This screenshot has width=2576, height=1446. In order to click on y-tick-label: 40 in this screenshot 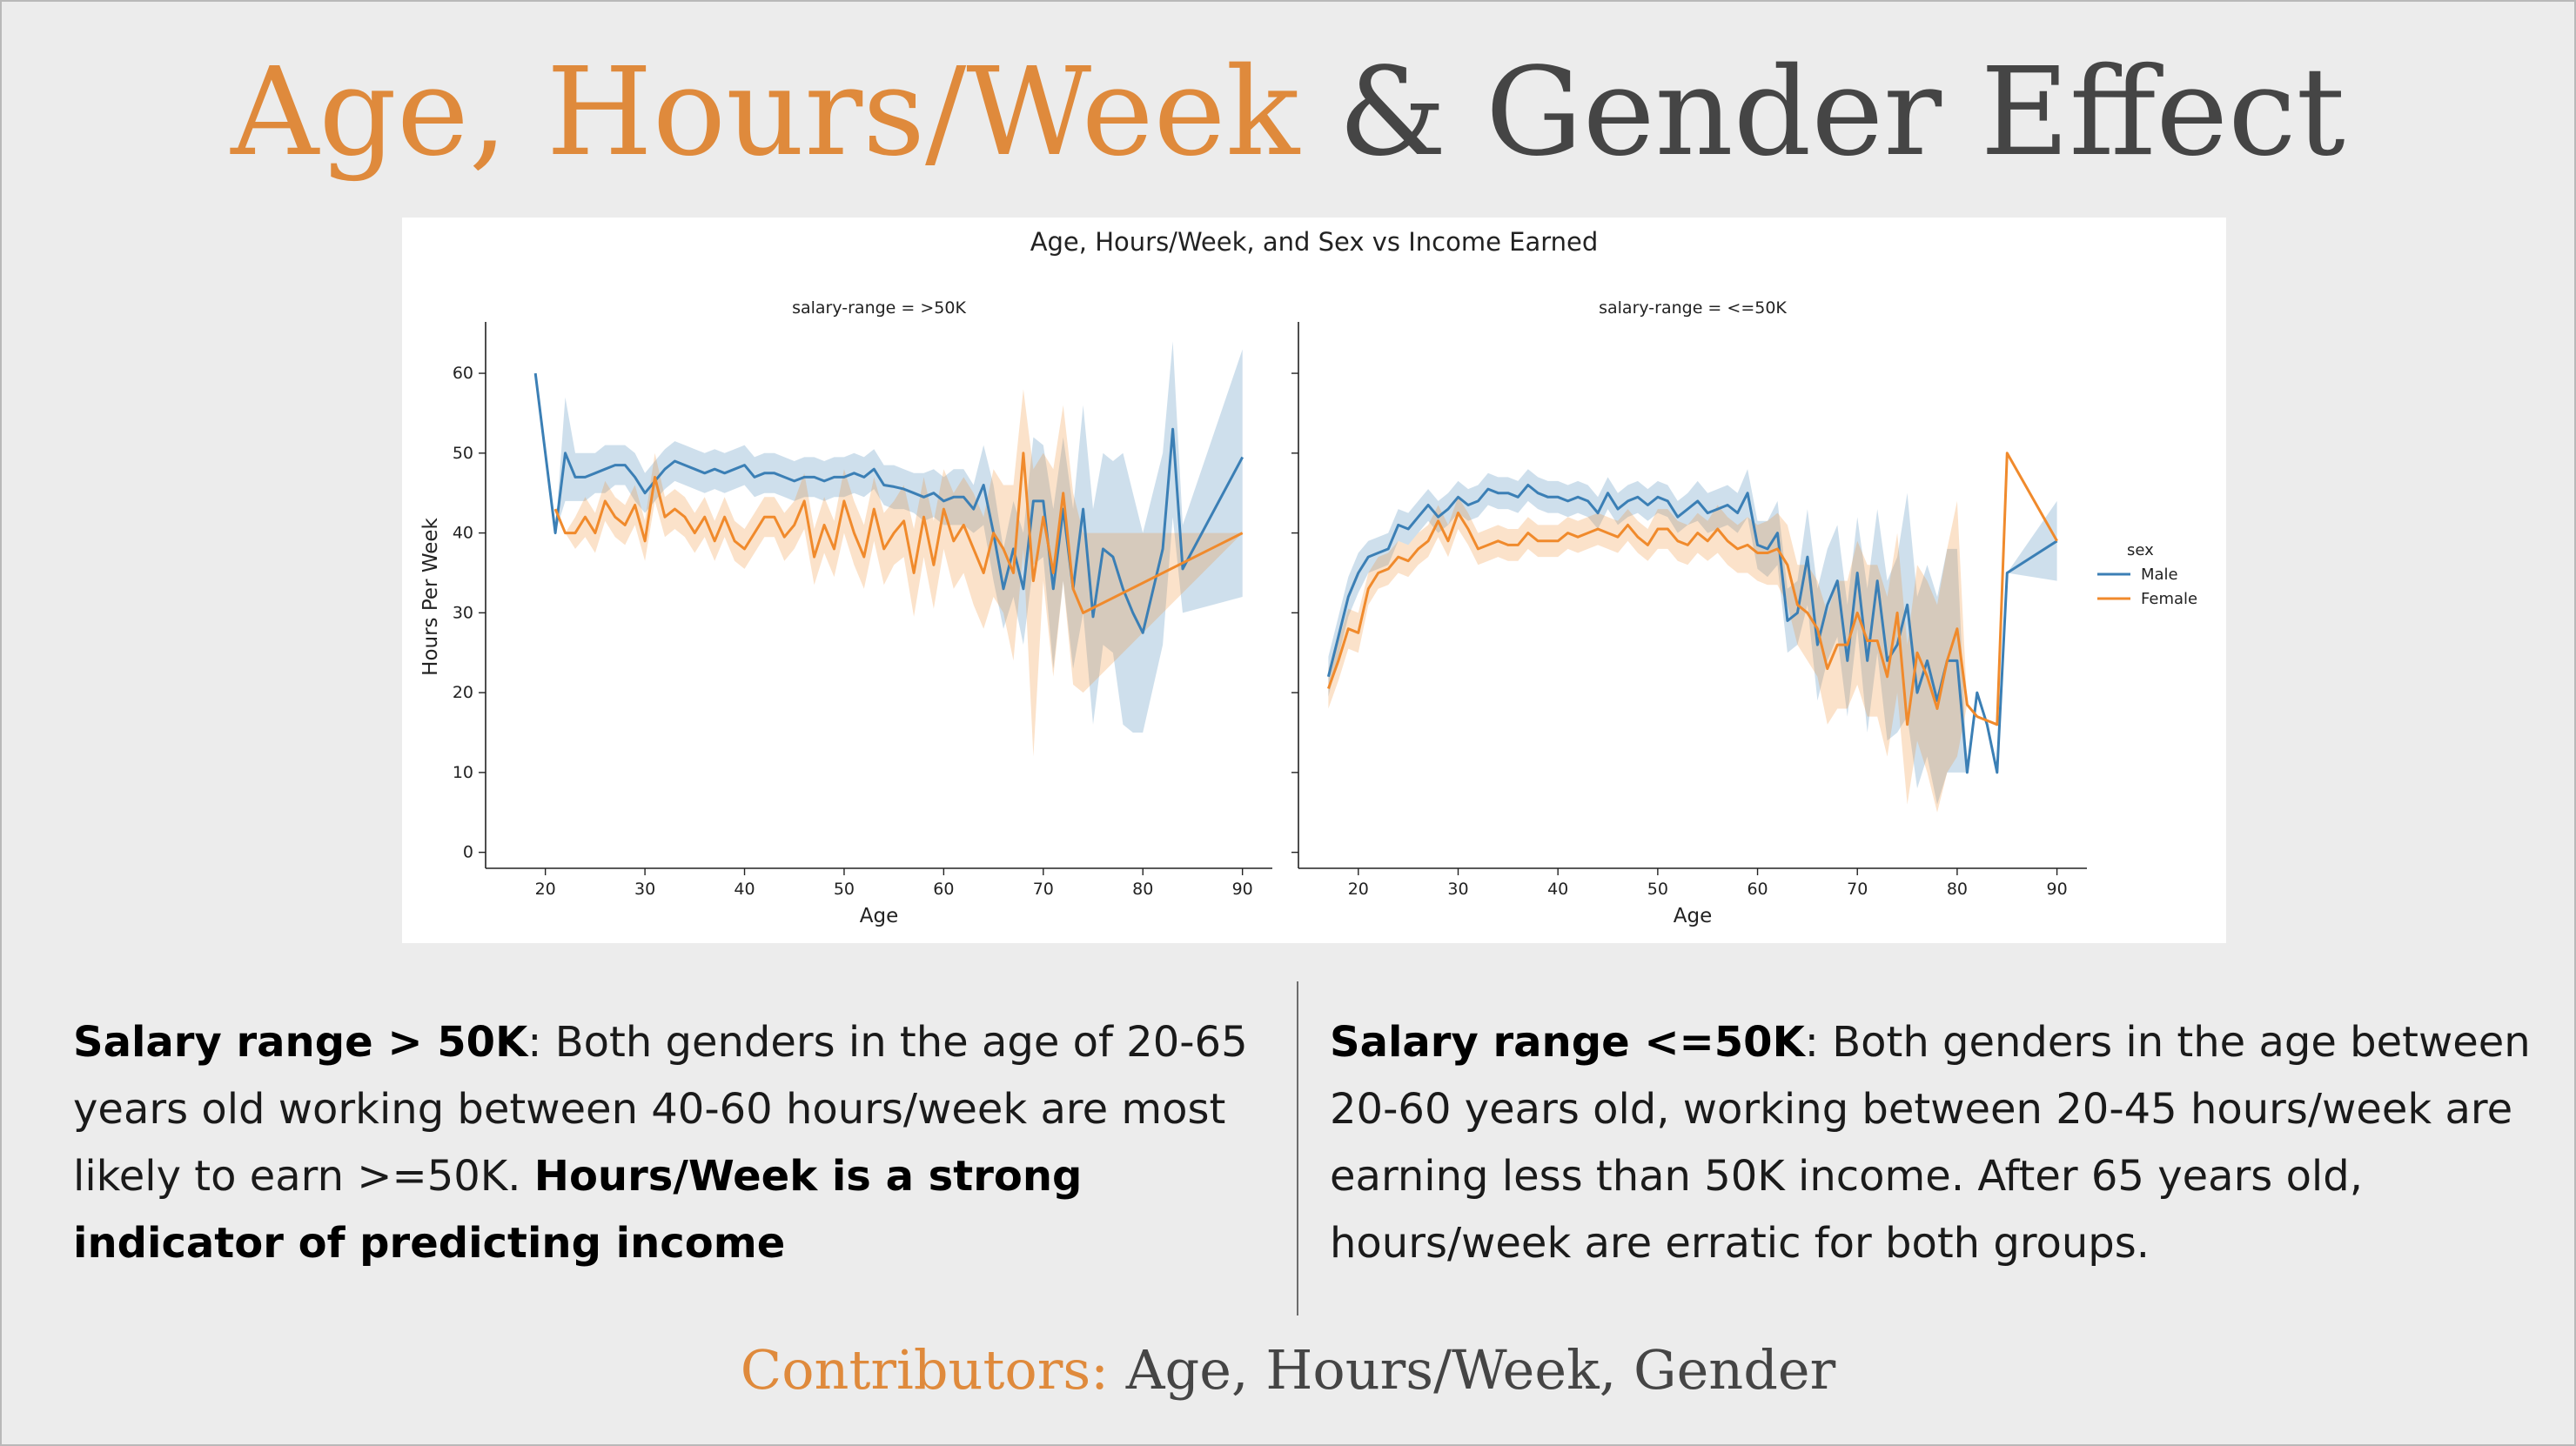, I will do `click(463, 533)`.